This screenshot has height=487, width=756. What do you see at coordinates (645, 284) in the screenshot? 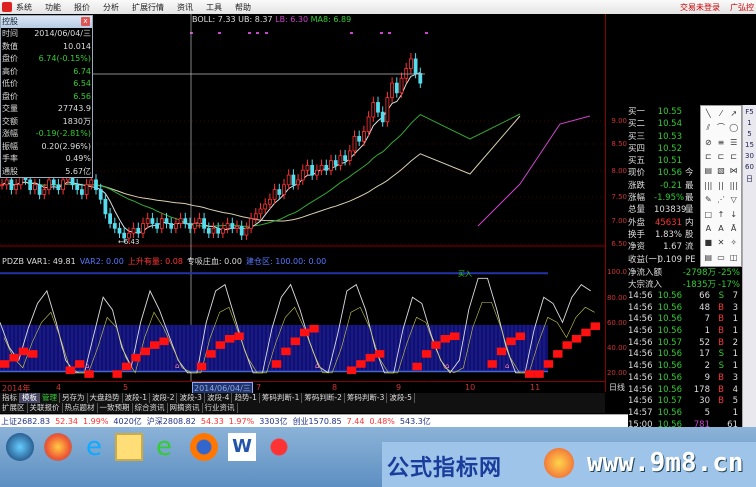
I see `flow-label: 大宗流入` at bounding box center [645, 284].